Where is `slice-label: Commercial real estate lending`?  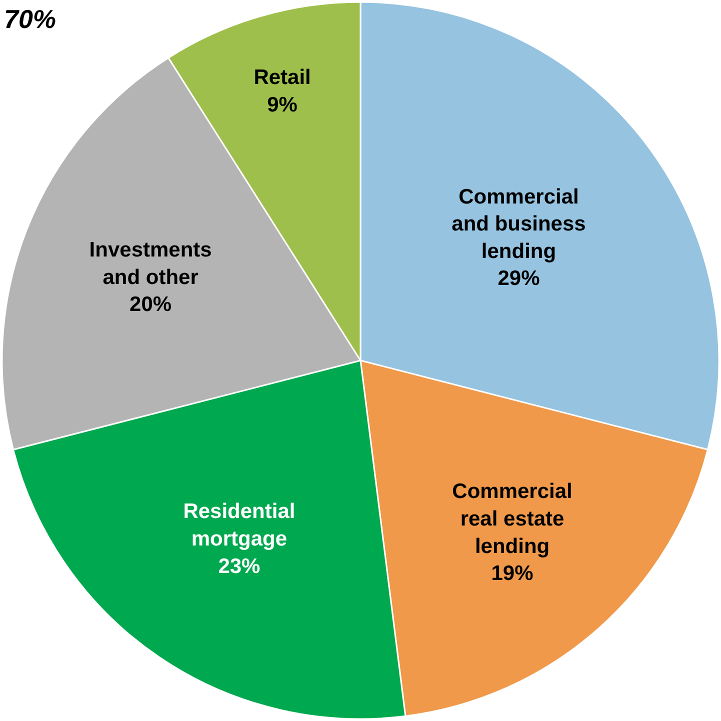
slice-label: Commercial real estate lending is located at coordinates (512, 519).